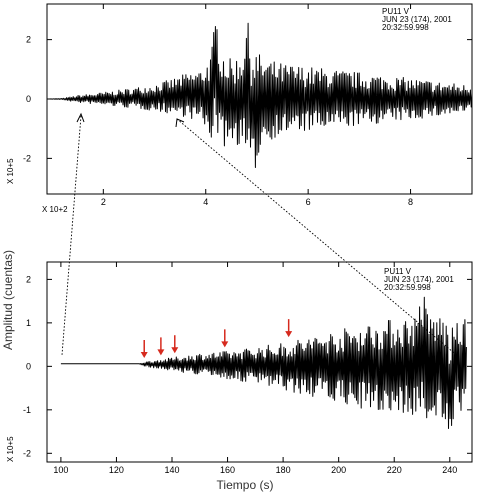  What do you see at coordinates (205, 202) in the screenshot?
I see `top-x-tick-label: 4` at bounding box center [205, 202].